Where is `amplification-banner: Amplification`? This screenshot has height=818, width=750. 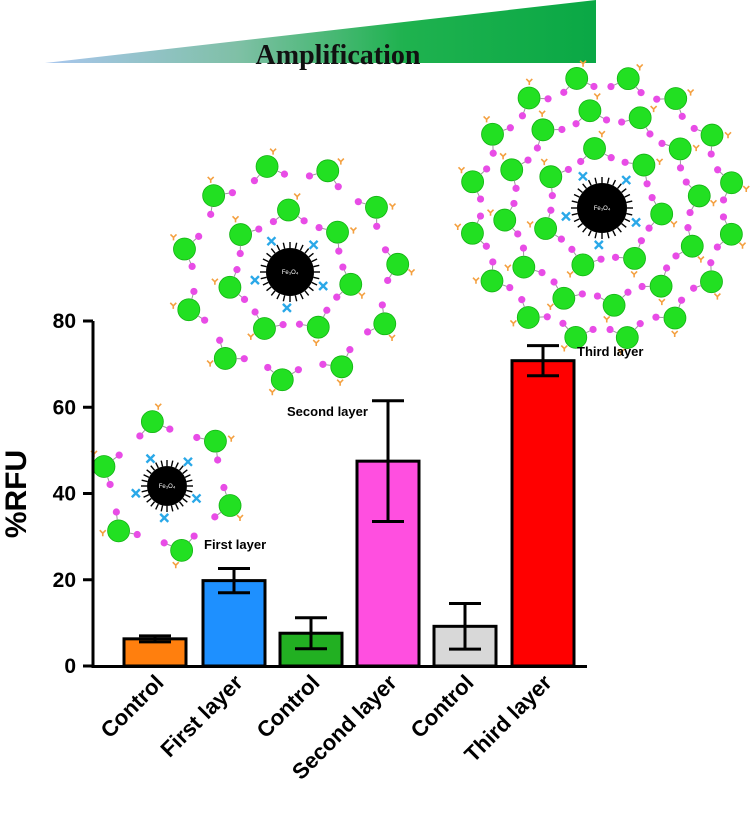
amplification-banner: Amplification is located at coordinates (320, 35).